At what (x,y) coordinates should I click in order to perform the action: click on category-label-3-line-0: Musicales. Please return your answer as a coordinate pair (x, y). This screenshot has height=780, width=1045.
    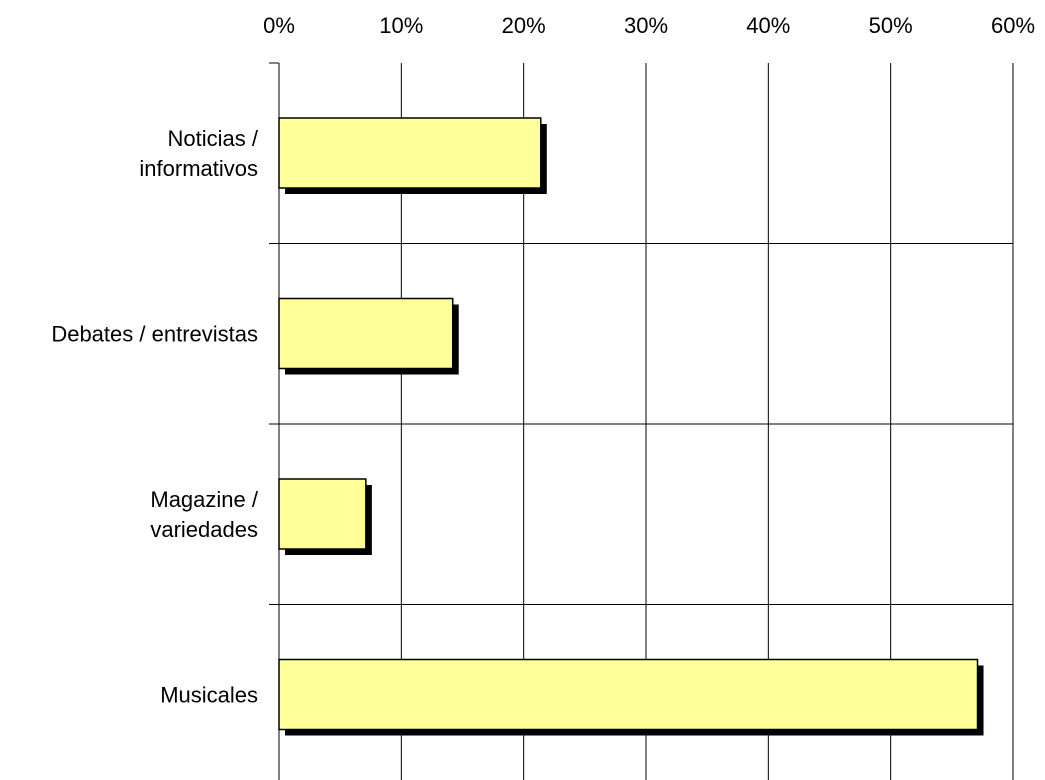
    Looking at the image, I should click on (209, 695).